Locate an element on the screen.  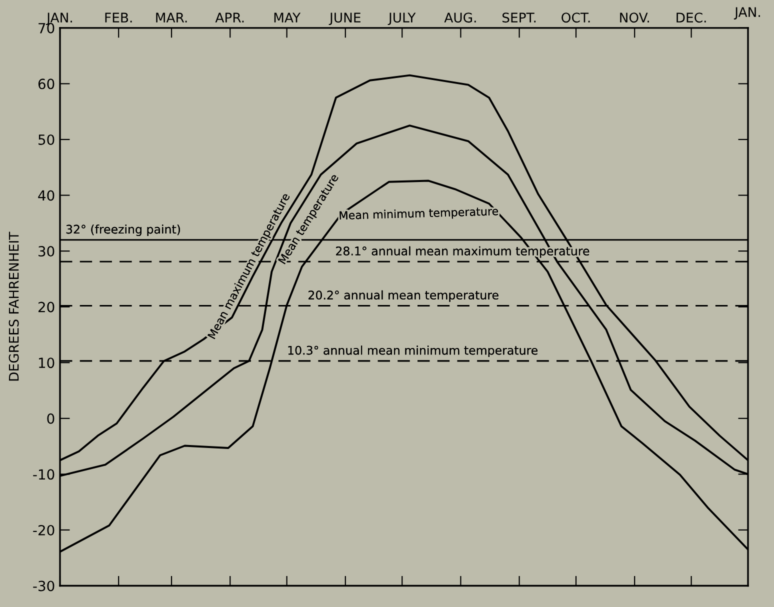
ref-line-label: 20.2° annual mean temperature is located at coordinates (403, 296).